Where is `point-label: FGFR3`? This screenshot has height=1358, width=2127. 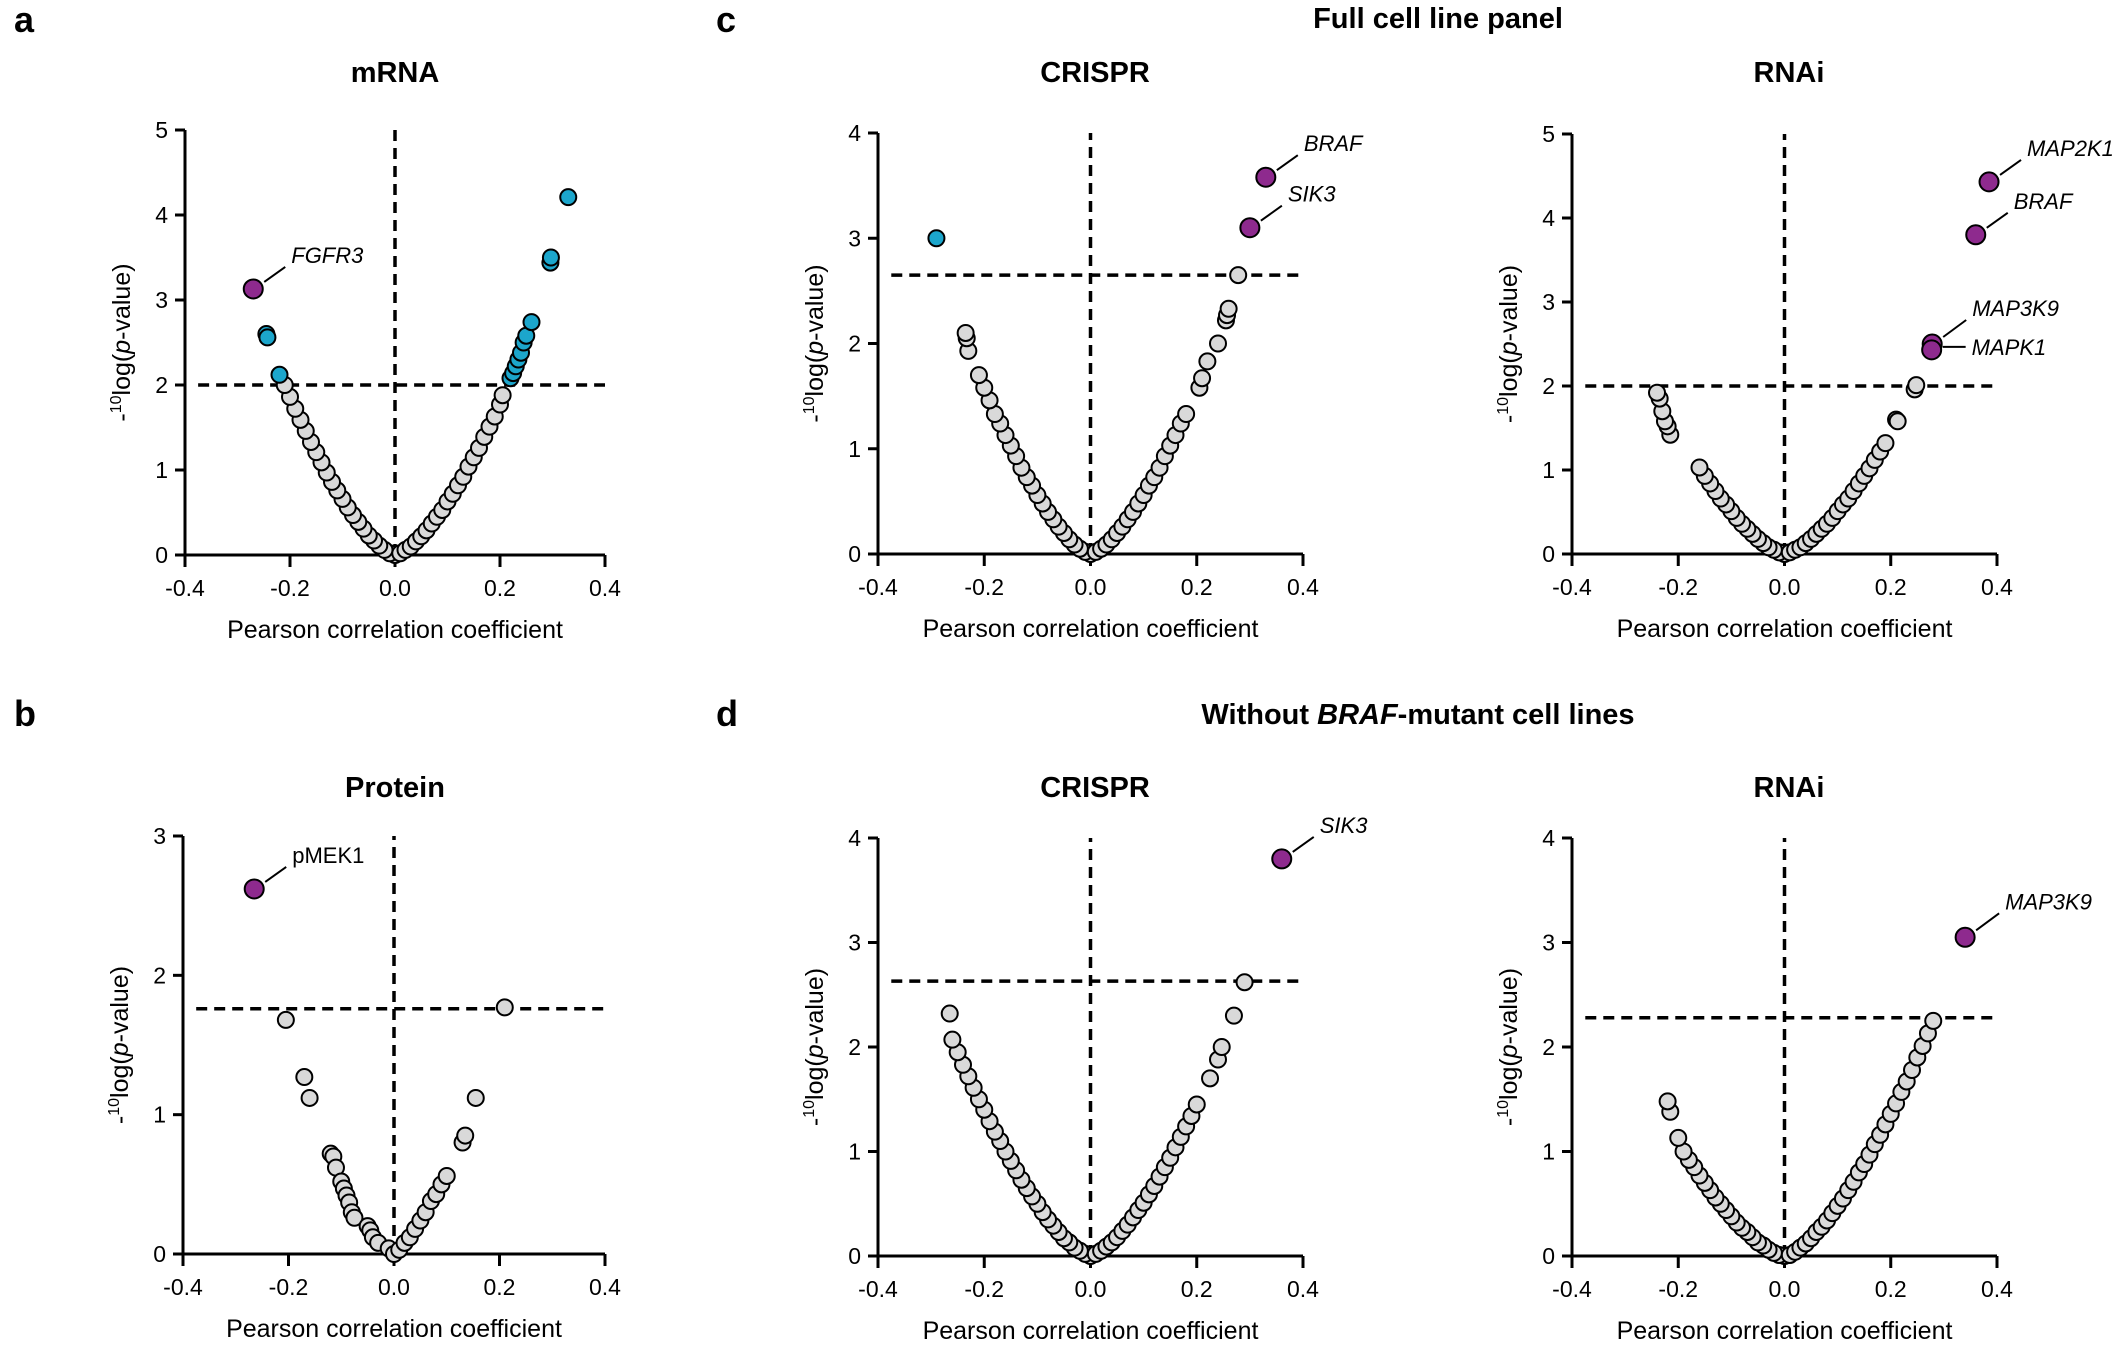
point-label: FGFR3 is located at coordinates (327, 255).